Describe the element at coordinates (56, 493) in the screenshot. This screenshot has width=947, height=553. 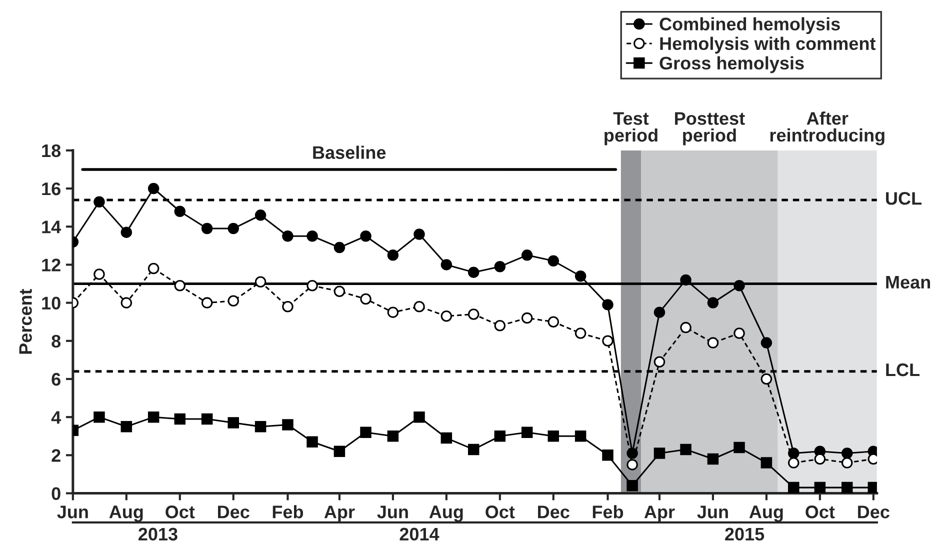
I see `y-tick-label: 0` at that location.